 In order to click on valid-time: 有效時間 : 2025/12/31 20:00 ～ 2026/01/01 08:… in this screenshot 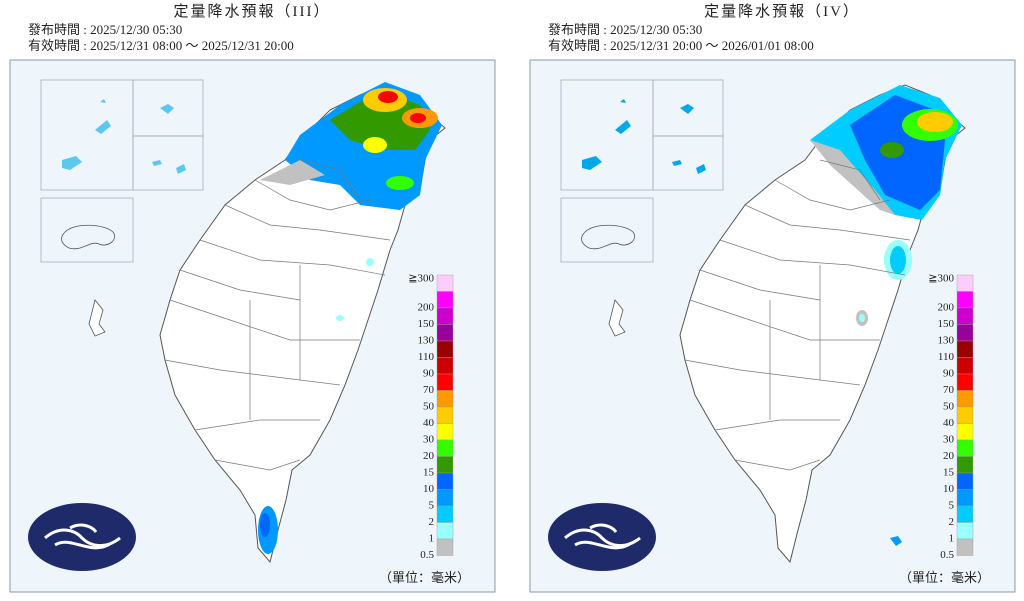, I will do `click(681, 45)`.